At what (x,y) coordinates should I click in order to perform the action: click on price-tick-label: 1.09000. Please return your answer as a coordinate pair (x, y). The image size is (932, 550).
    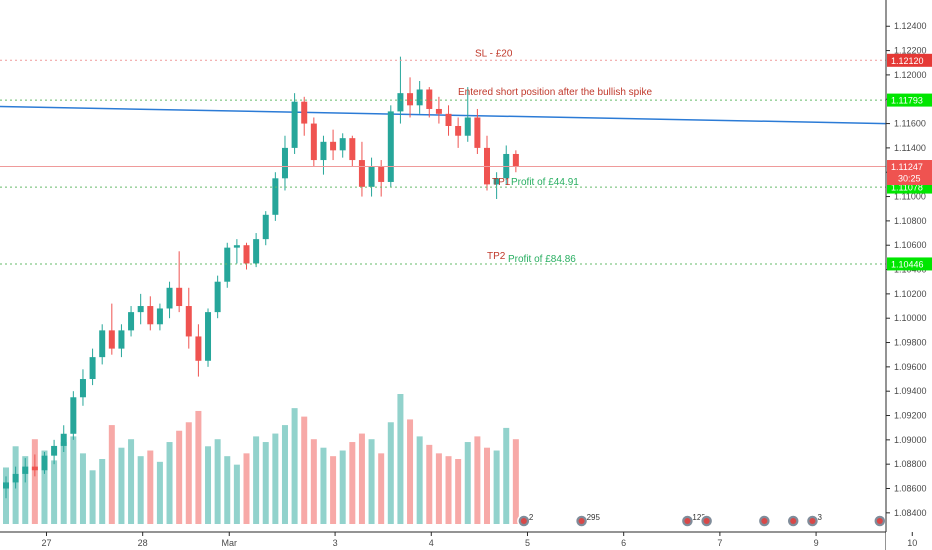
    Looking at the image, I should click on (910, 440).